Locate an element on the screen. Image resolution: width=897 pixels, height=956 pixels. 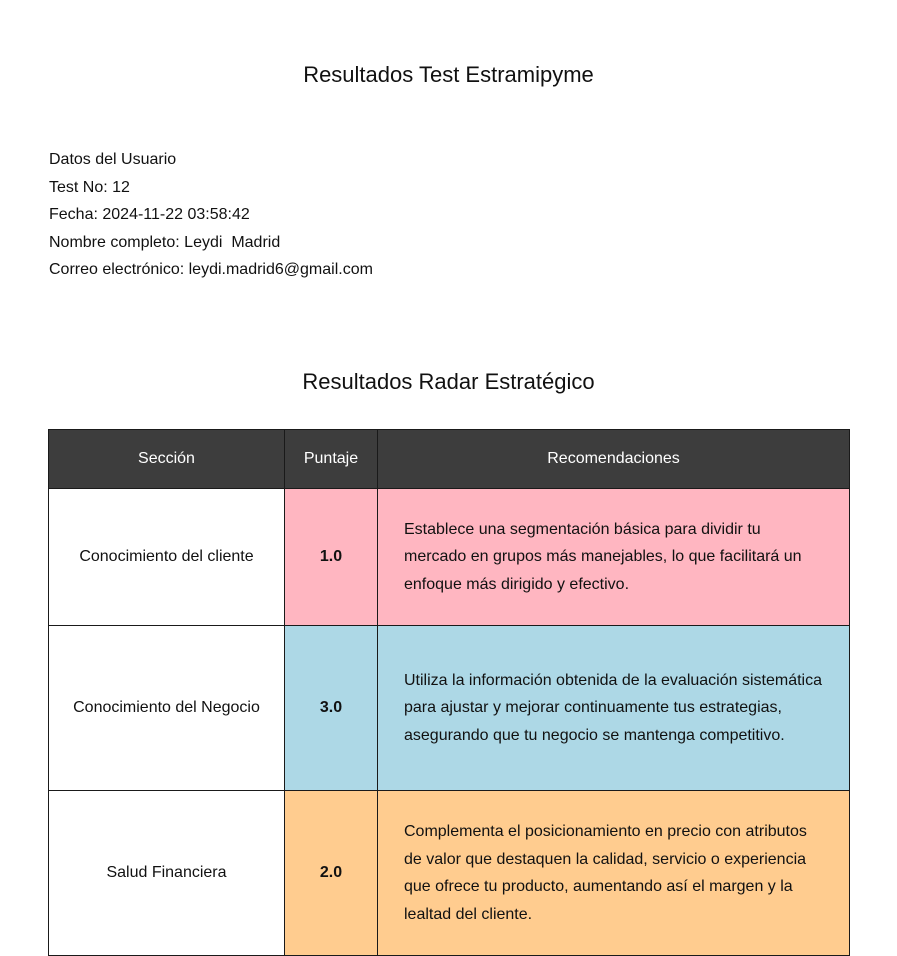
header-recommendations: Recomendaciones is located at coordinates (613, 459).